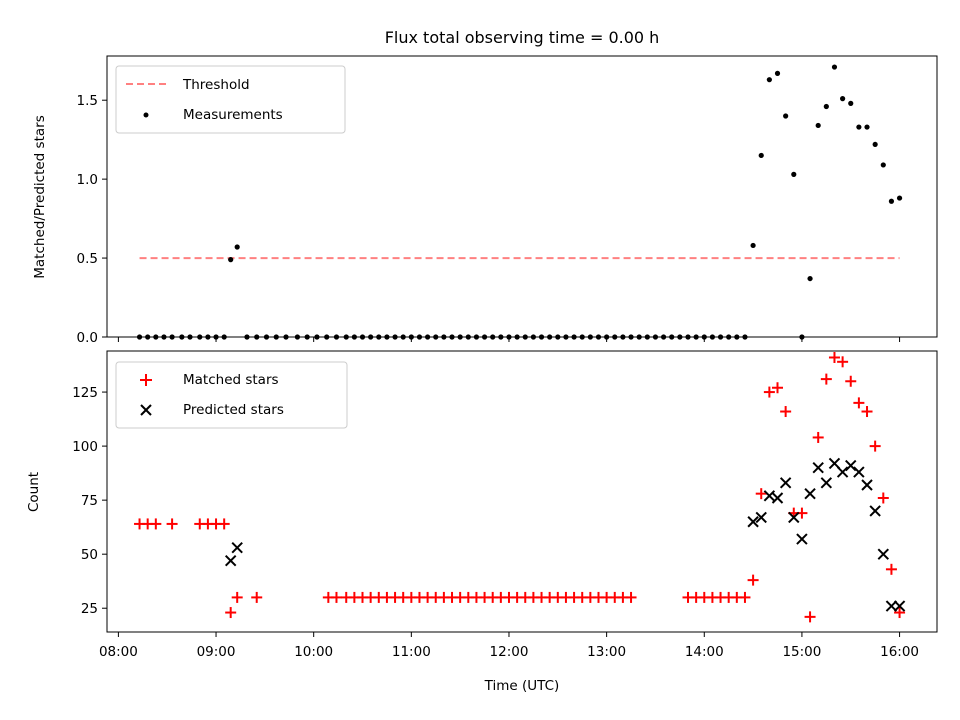 The width and height of the screenshot is (960, 720). Describe the element at coordinates (87, 259) in the screenshot. I see `y-tick-label: 0.5` at that location.